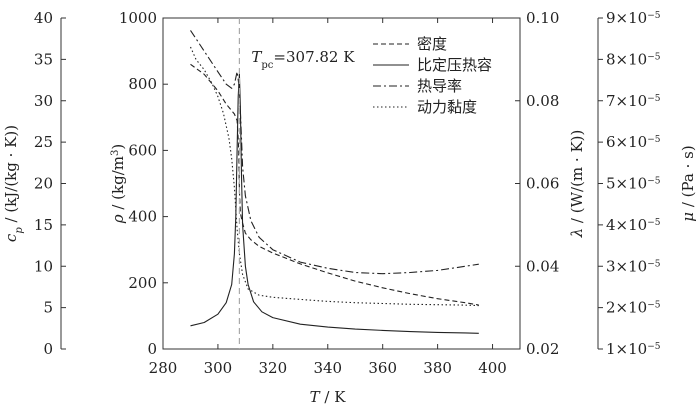 This screenshot has width=700, height=409. I want to click on lambda-tick-label: 0.10, so click(542, 18).